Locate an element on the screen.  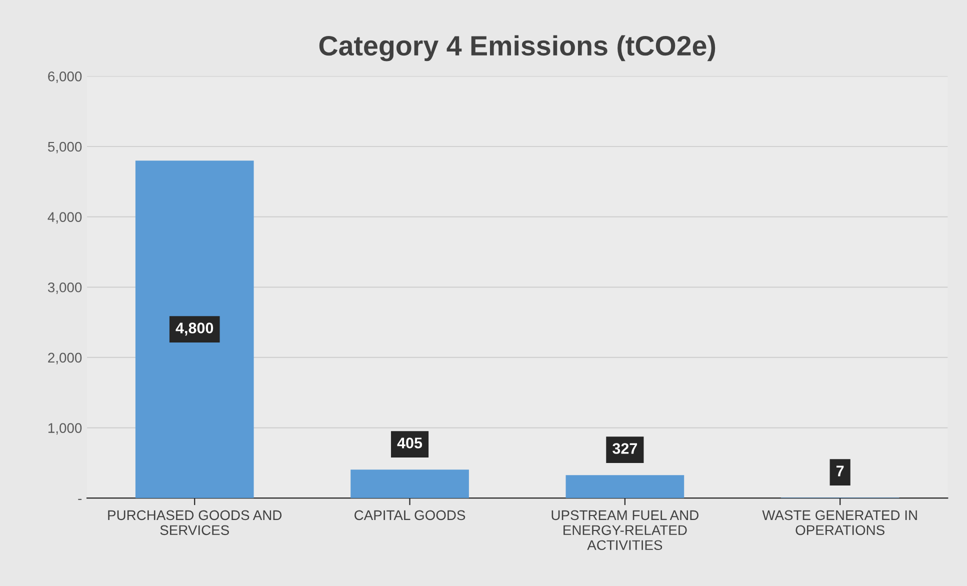
y-tick-label: 5,000 is located at coordinates (65, 148).